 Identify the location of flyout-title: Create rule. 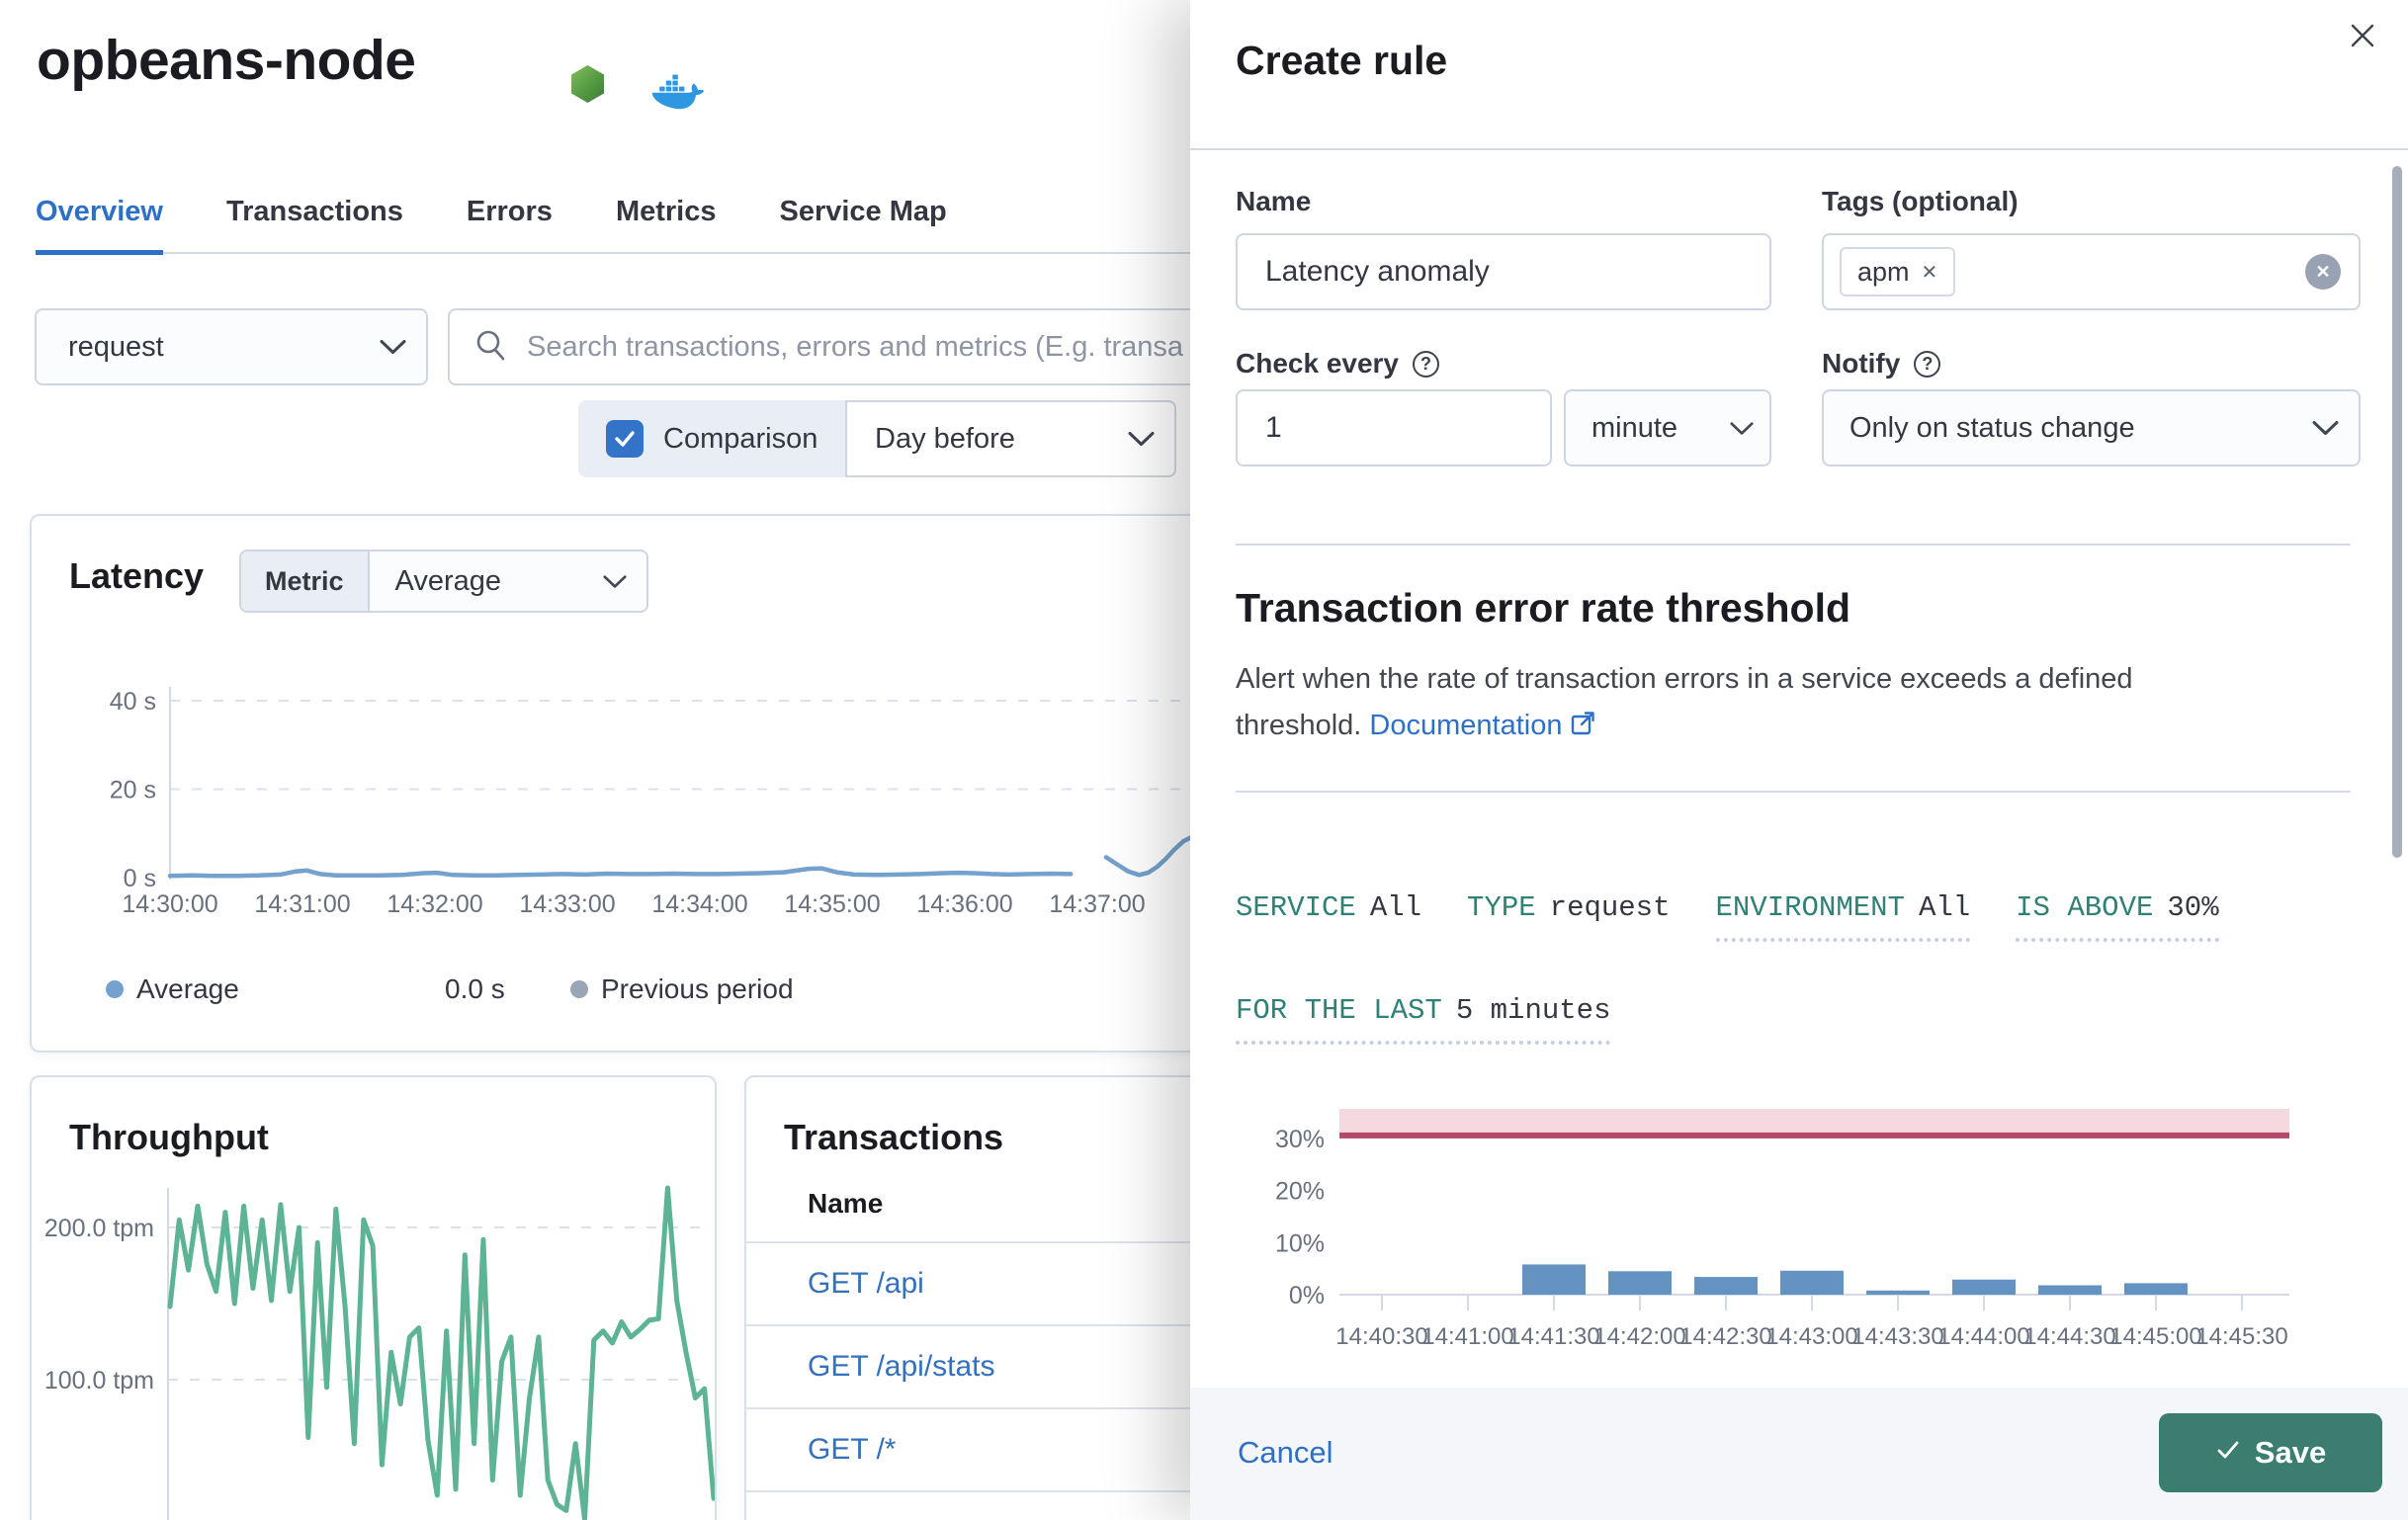
(1342, 60).